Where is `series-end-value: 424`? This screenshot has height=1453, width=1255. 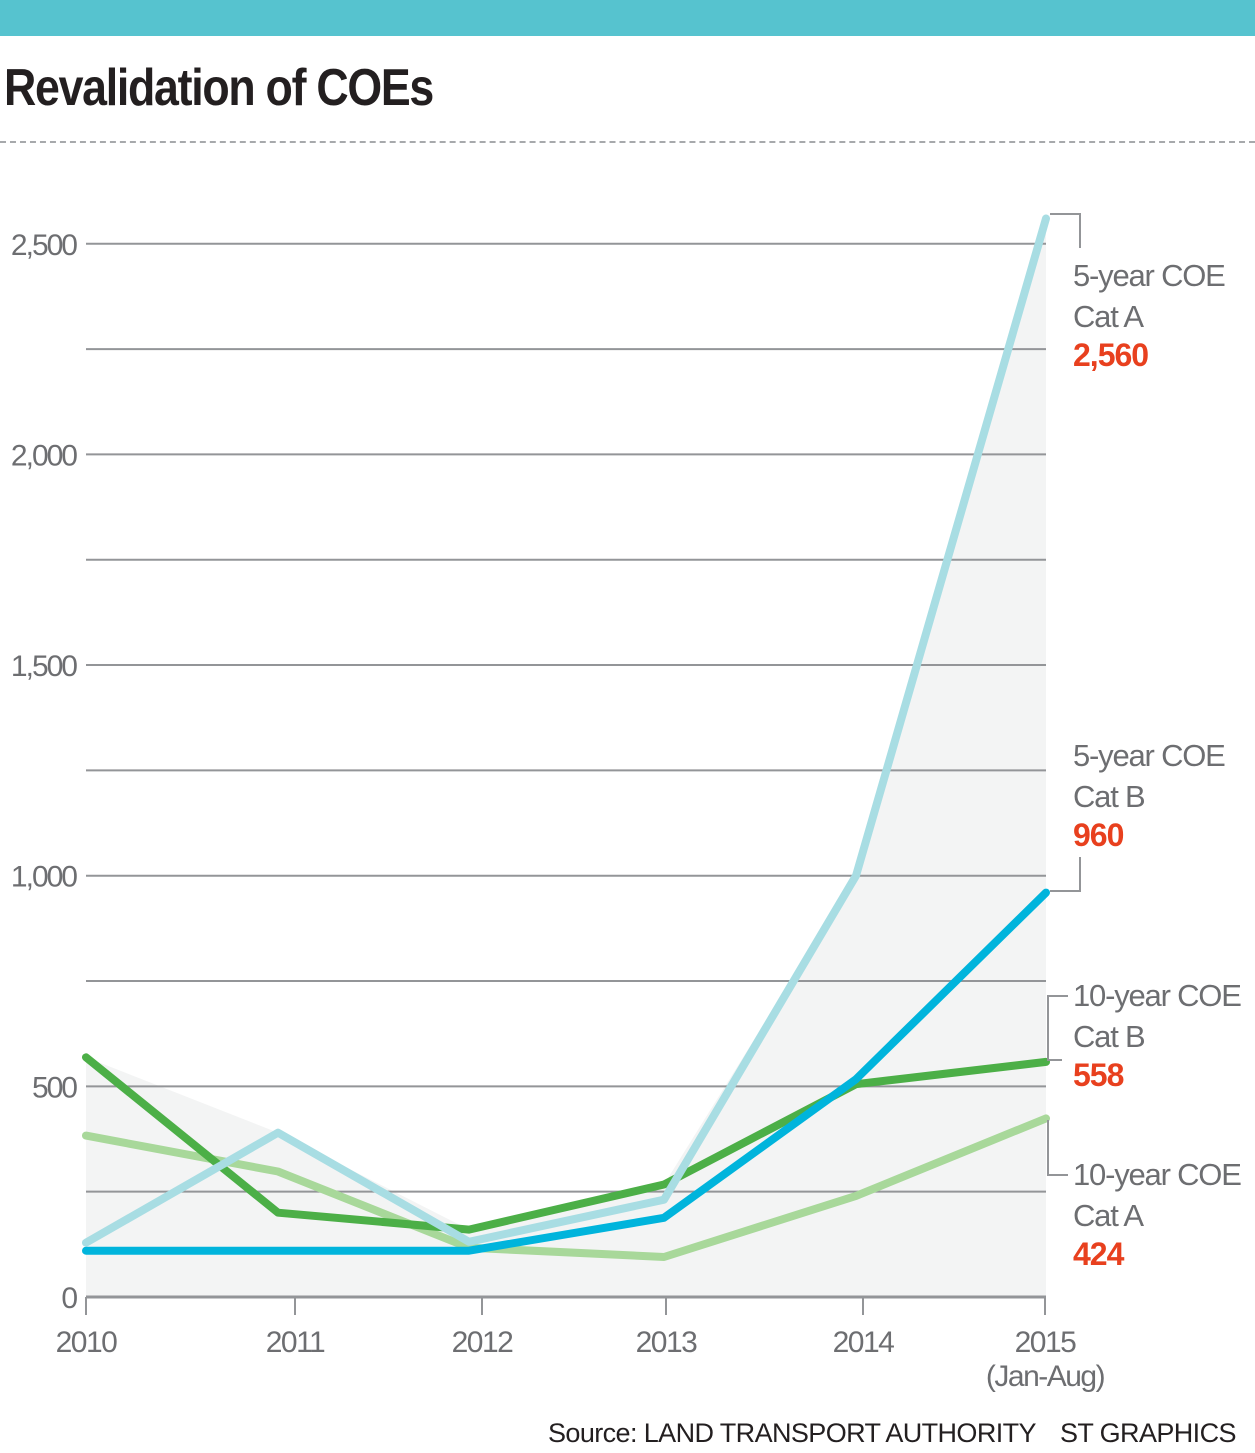
series-end-value: 424 is located at coordinates (1099, 1254).